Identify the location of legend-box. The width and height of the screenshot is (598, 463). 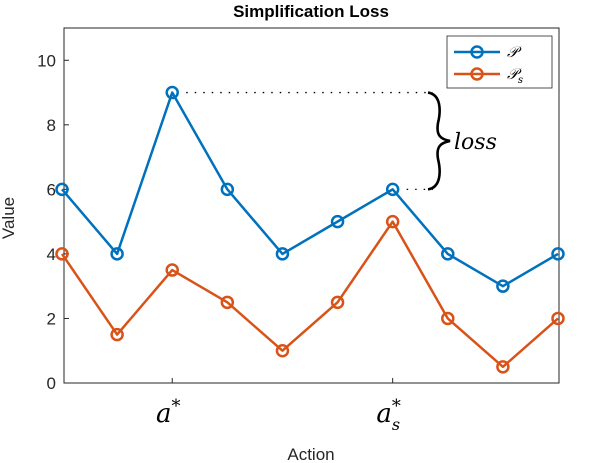
(499, 62).